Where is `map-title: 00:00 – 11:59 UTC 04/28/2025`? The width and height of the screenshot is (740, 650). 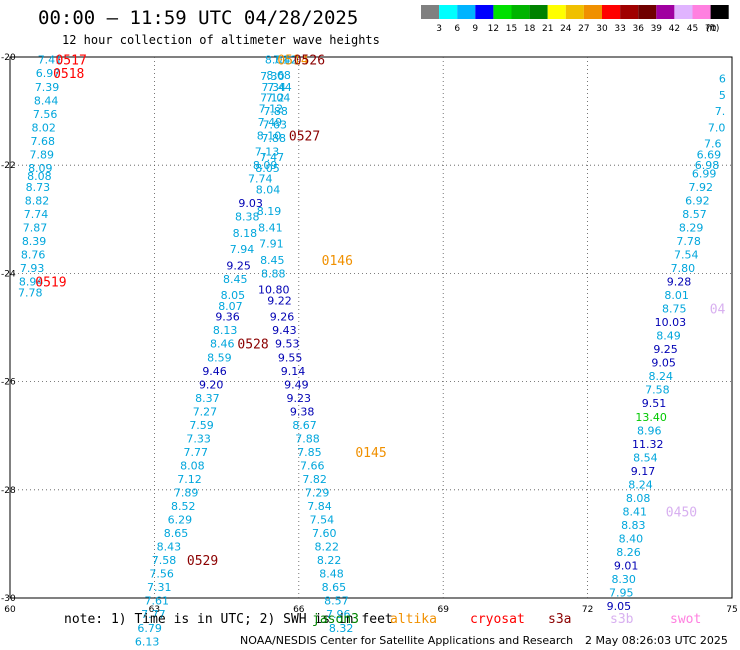 map-title: 00:00 – 11:59 UTC 04/28/2025 is located at coordinates (198, 18).